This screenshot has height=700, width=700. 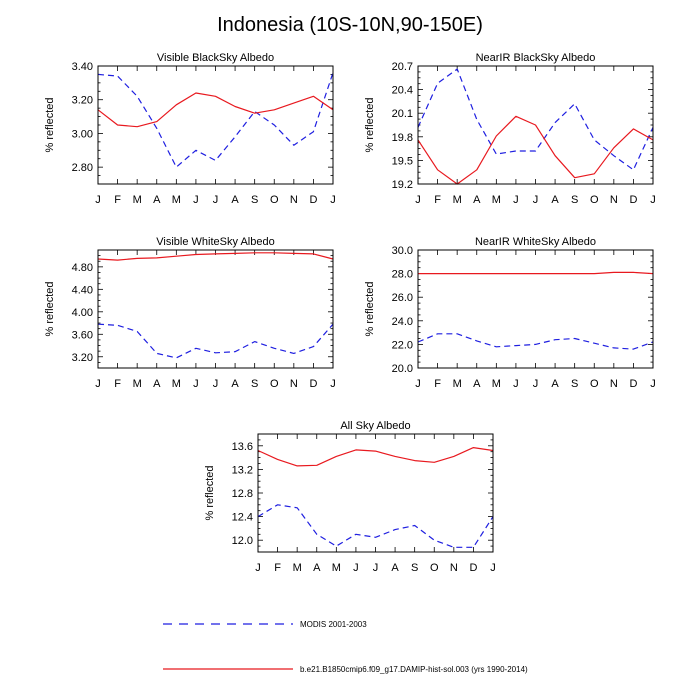 What do you see at coordinates (333, 624) in the screenshot?
I see `legend-modis-label: MODIS 2001-2003` at bounding box center [333, 624].